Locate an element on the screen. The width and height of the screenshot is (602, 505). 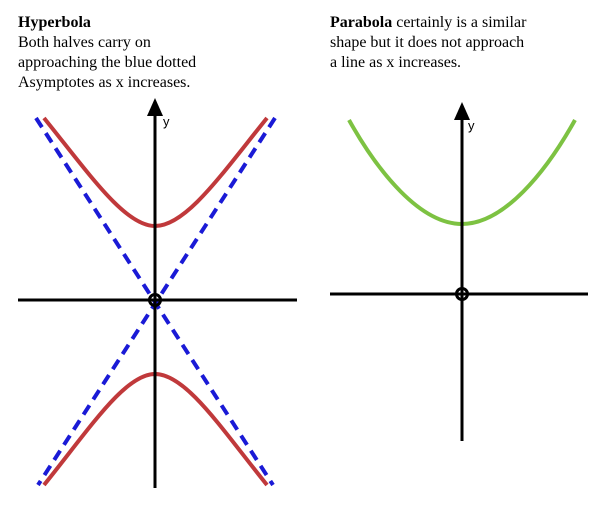
parabola-y-axis-arrow-icon is located at coordinates (462, 111).